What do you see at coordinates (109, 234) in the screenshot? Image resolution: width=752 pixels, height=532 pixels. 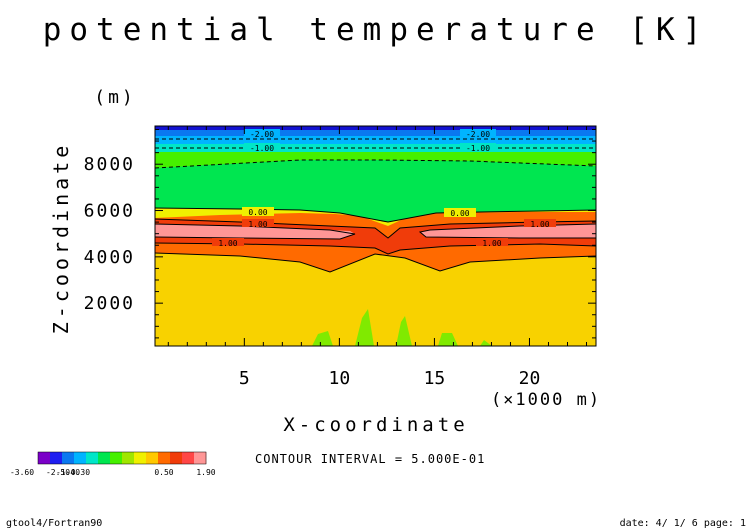 I see `y-tick-labels: 2000 4000 6000 8000` at bounding box center [109, 234].